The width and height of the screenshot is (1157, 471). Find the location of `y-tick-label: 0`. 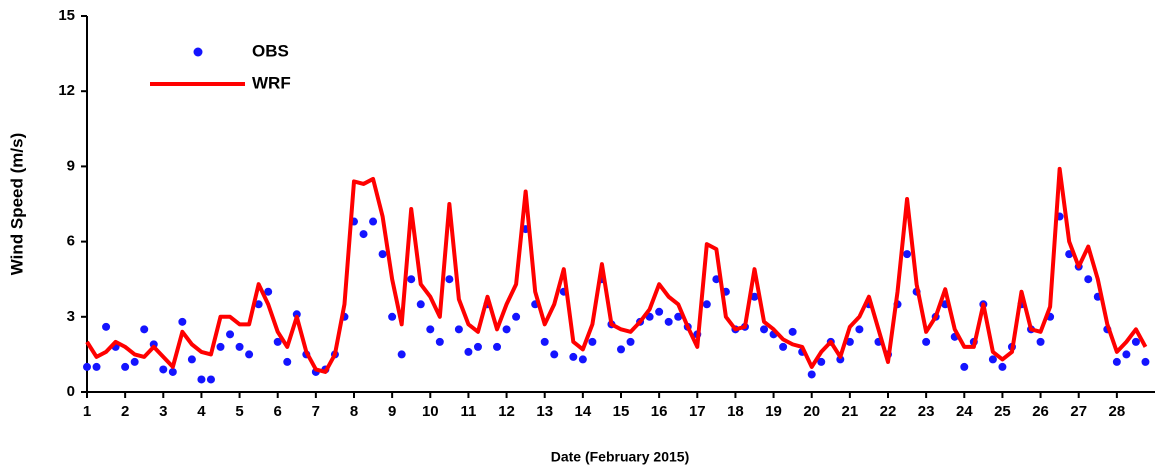

y-tick-label: 0 is located at coordinates (71, 391).